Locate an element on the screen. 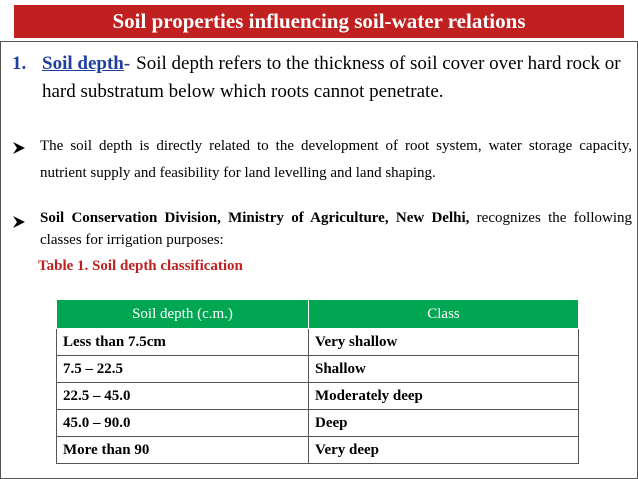 This screenshot has height=479, width=638. table-row: 7.5 – 22.5 Shallow is located at coordinates (317, 369).